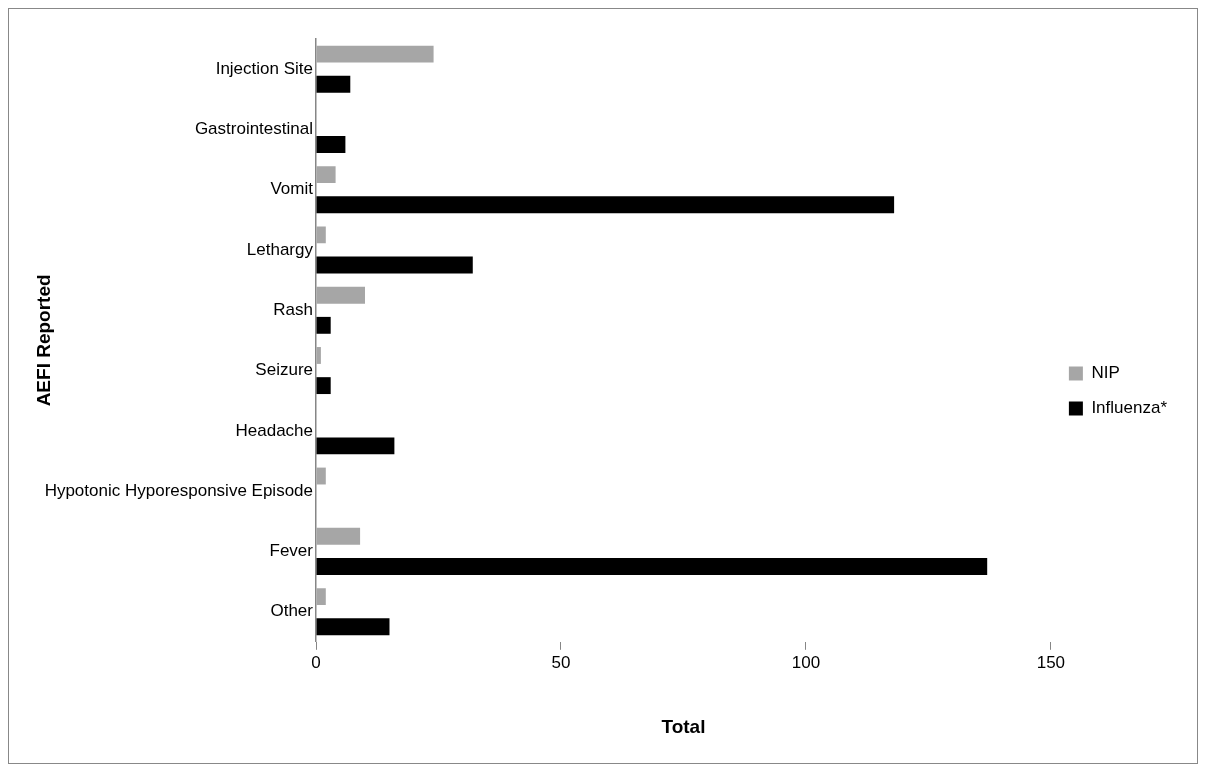  I want to click on x-tick-label: 0, so click(316, 662).